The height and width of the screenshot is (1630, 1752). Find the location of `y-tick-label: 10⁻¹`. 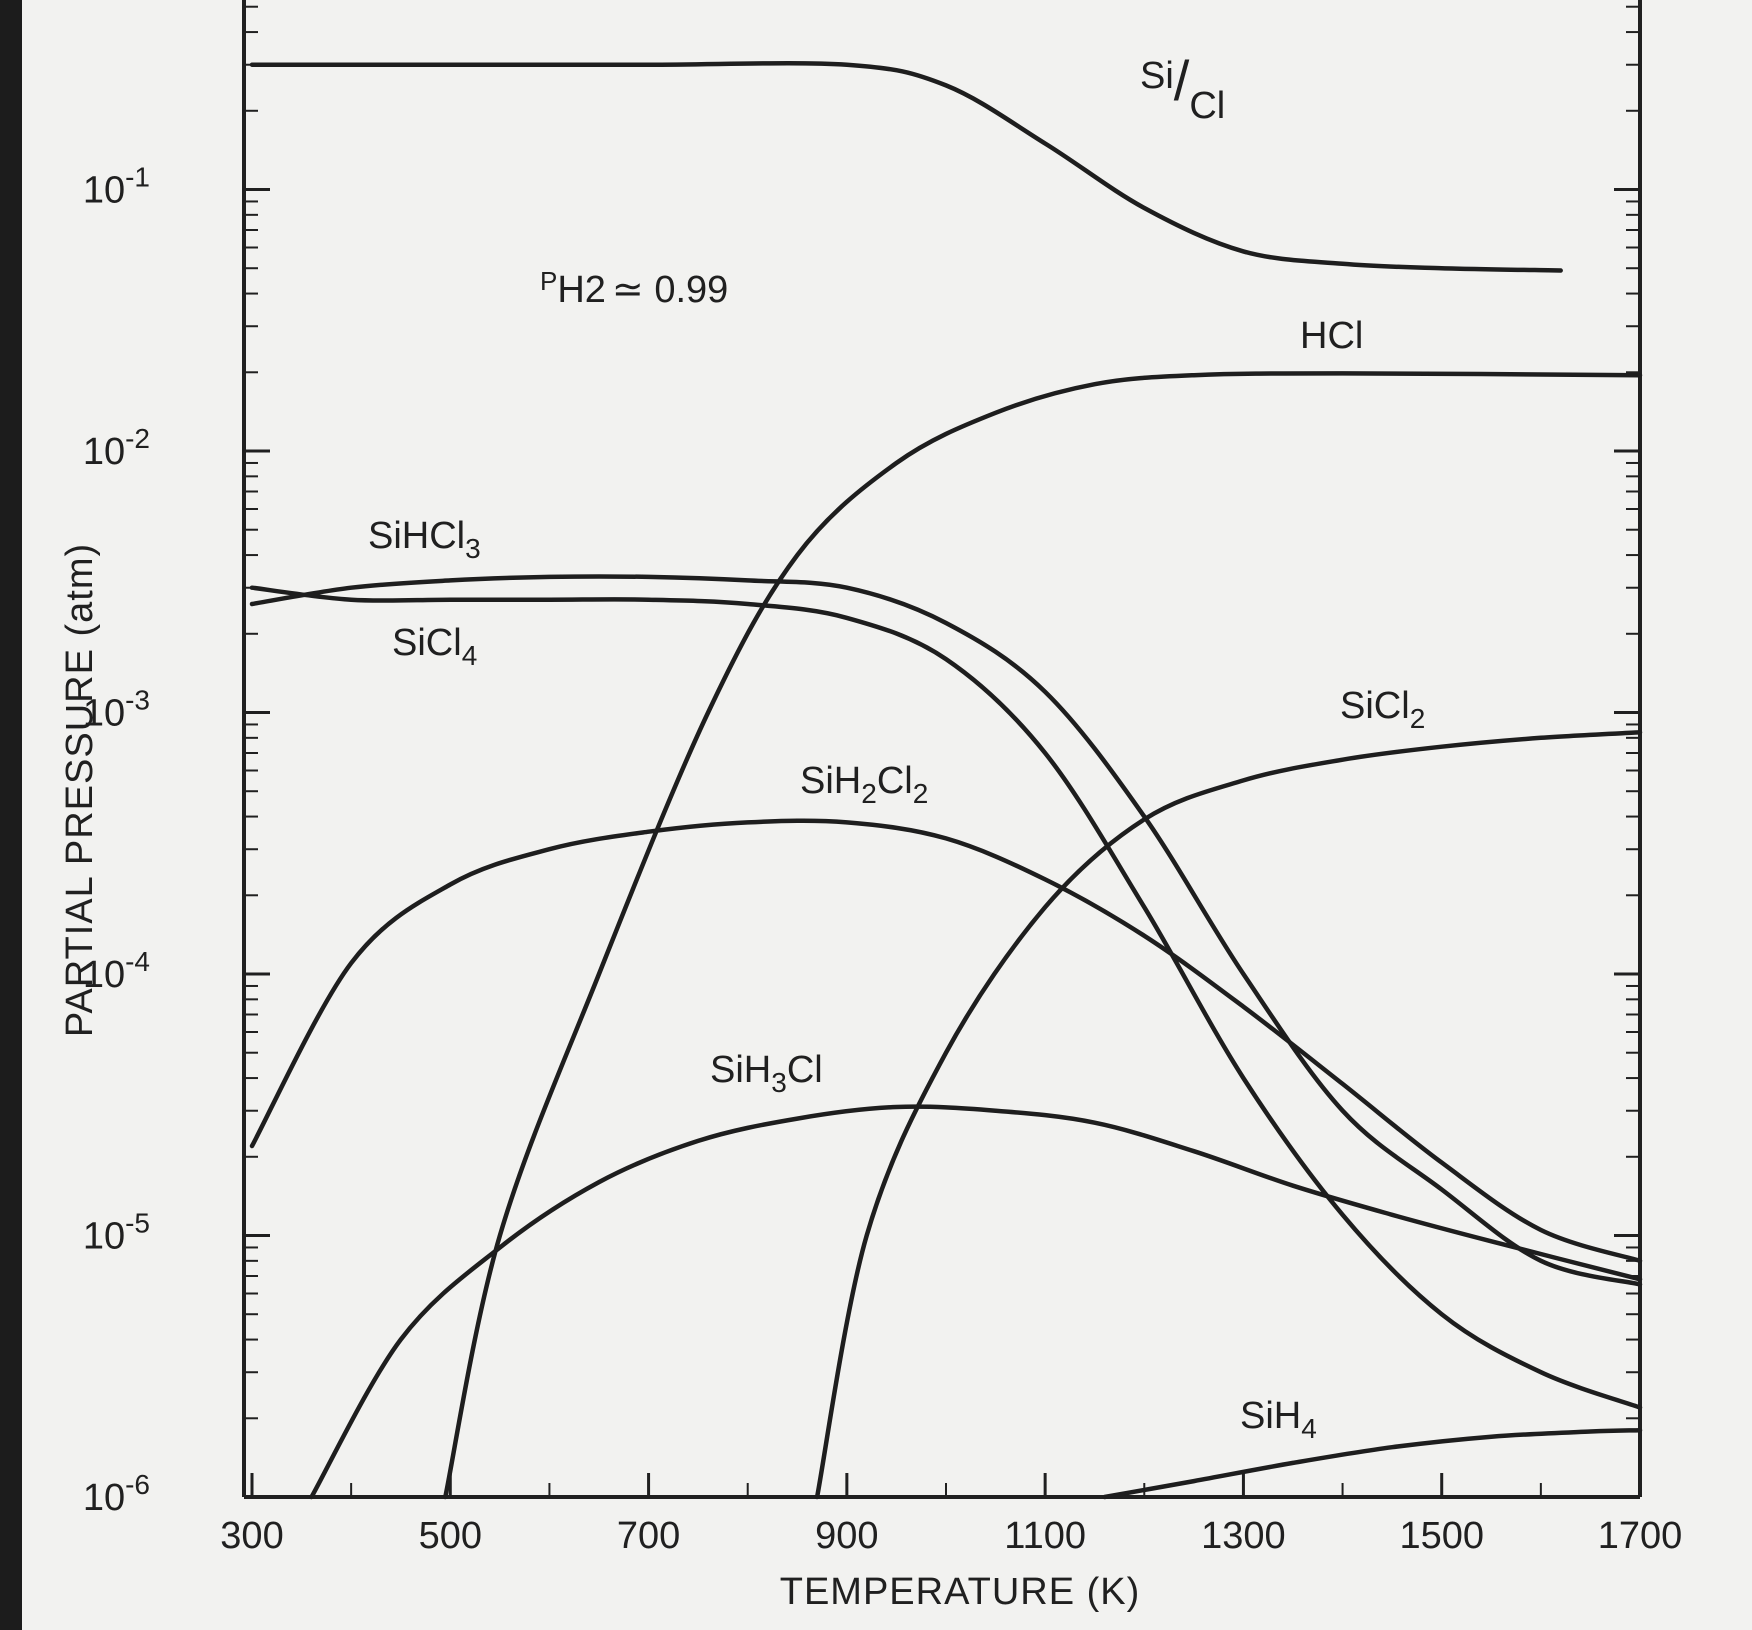

y-tick-label: 10⁻¹ is located at coordinates (116, 187).